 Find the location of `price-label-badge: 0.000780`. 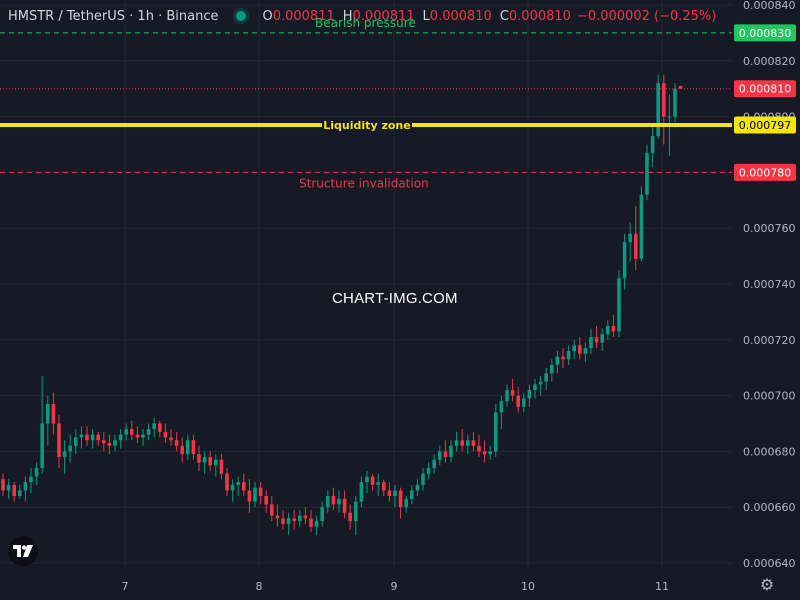

price-label-badge: 0.000780 is located at coordinates (765, 172).